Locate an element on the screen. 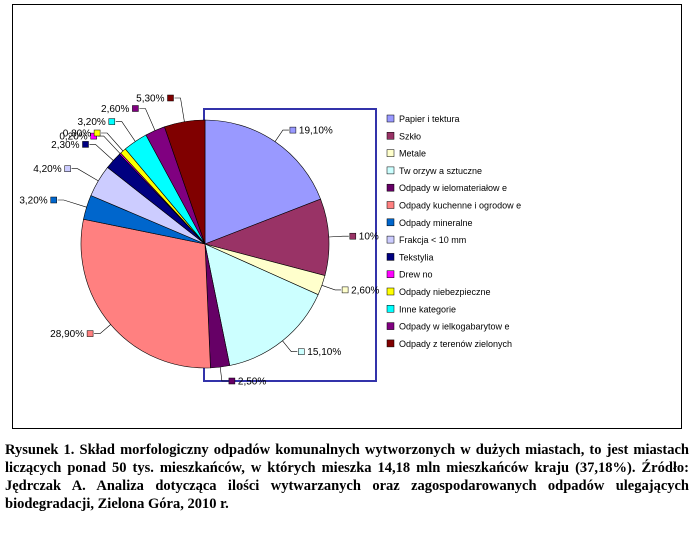 The width and height of the screenshot is (698, 535). slice-label: 15,10% is located at coordinates (324, 352).